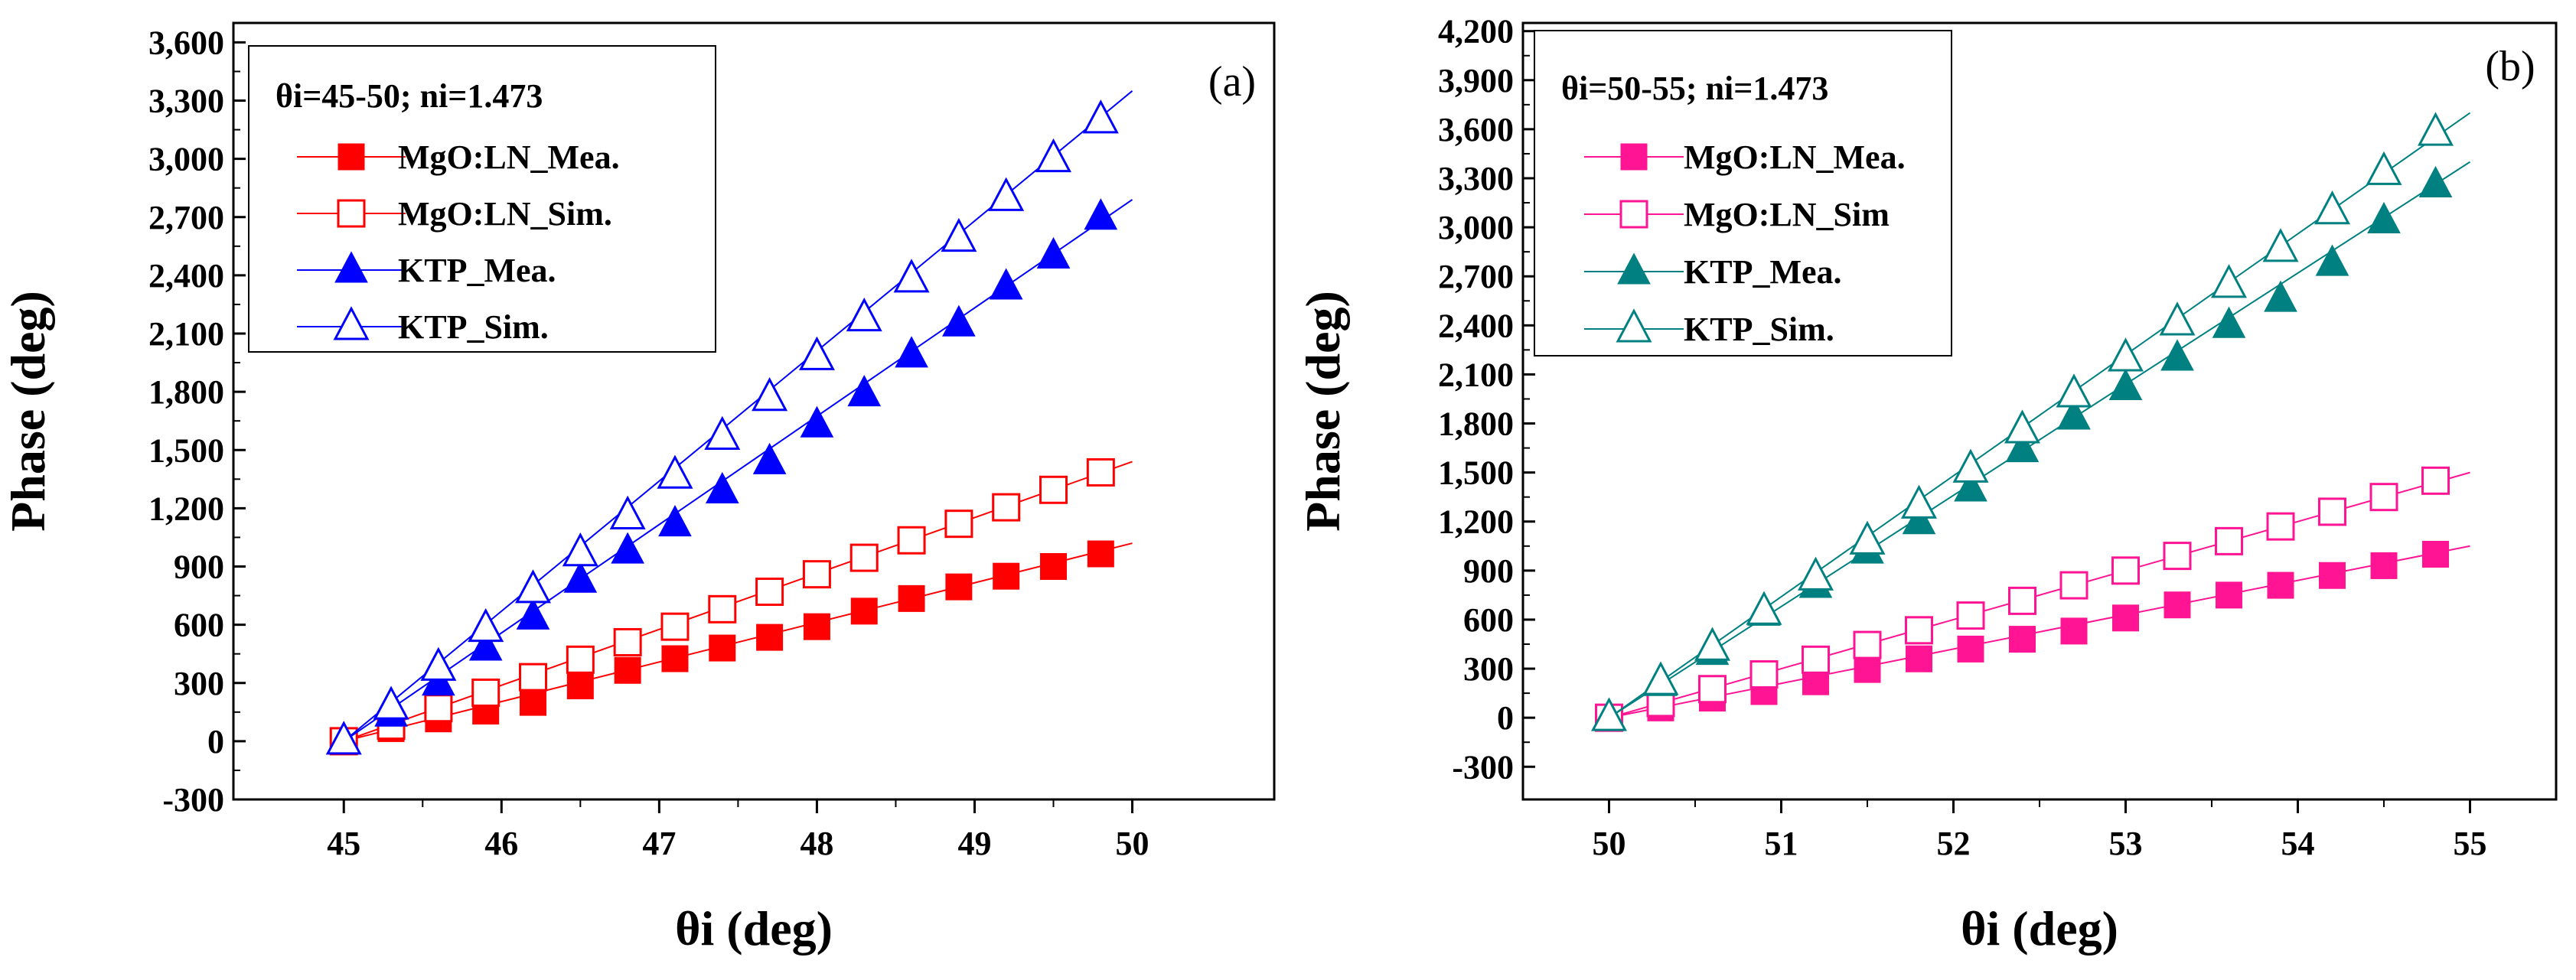 The height and width of the screenshot is (980, 2576). Describe the element at coordinates (1954, 843) in the screenshot. I see `x-tick-label: 52` at that location.